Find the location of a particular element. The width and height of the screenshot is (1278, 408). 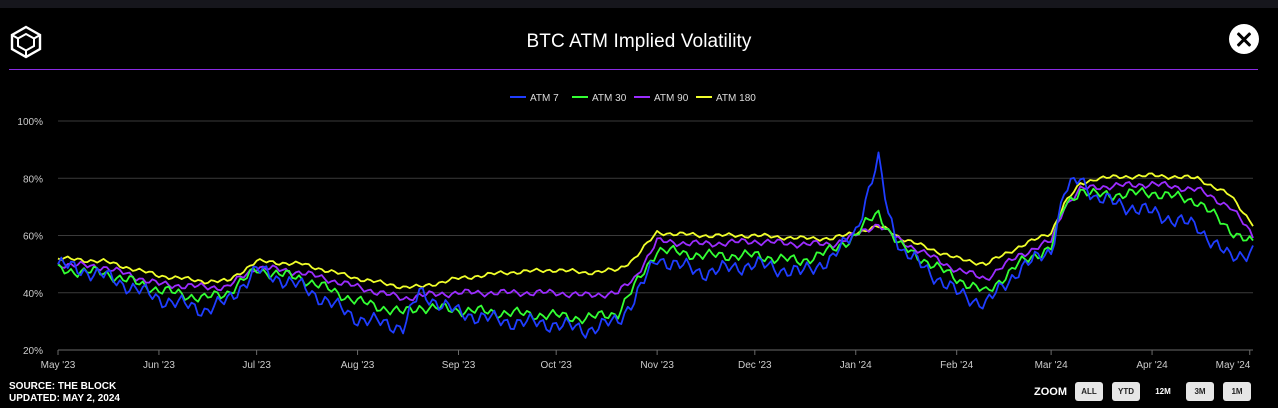

title-divider is located at coordinates (633, 69).